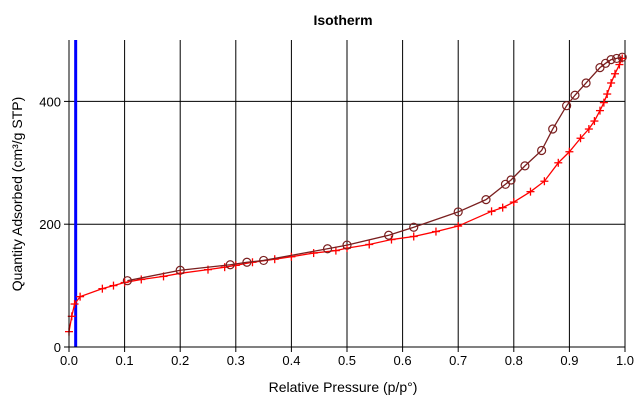 This screenshot has height=398, width=636. What do you see at coordinates (458, 360) in the screenshot?
I see `x-tick-label: 0.7` at bounding box center [458, 360].